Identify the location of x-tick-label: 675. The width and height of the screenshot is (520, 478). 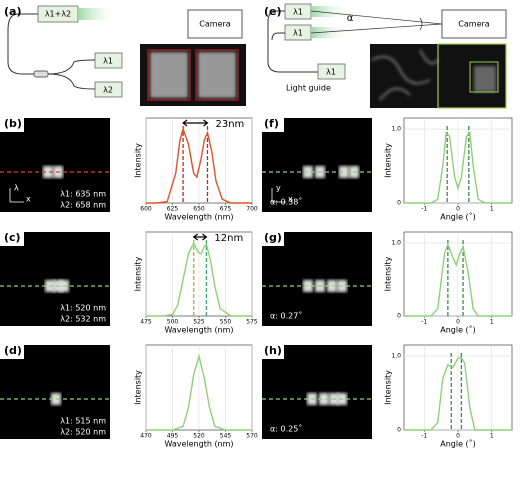
(226, 209).